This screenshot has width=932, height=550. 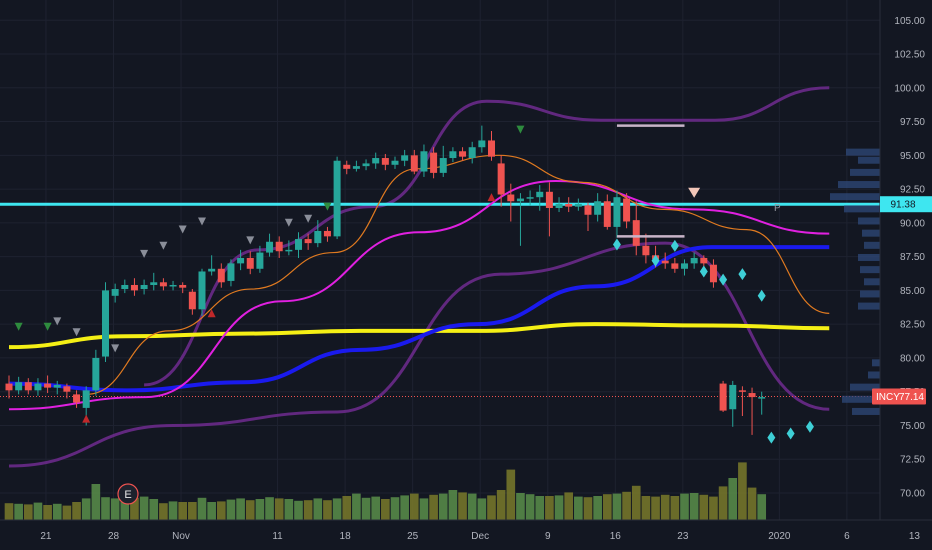 What do you see at coordinates (912, 156) in the screenshot?
I see `price-tick-label: 95.00` at bounding box center [912, 156].